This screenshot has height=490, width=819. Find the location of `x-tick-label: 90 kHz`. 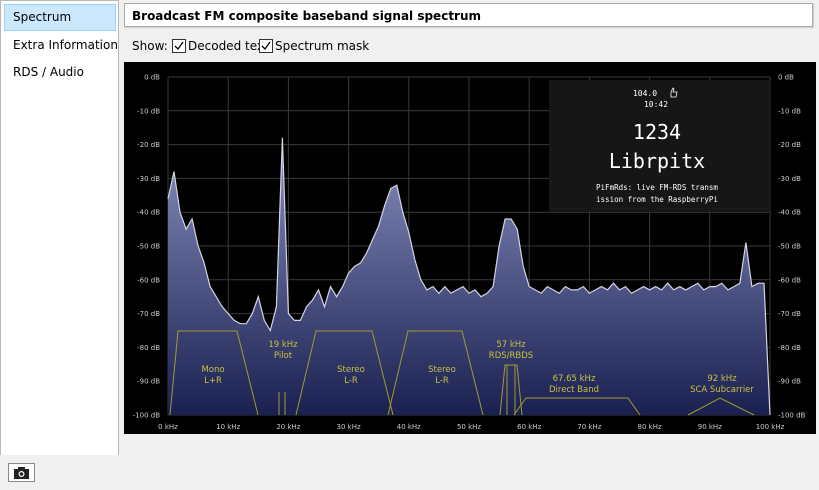

x-tick-label: 90 kHz is located at coordinates (710, 427).